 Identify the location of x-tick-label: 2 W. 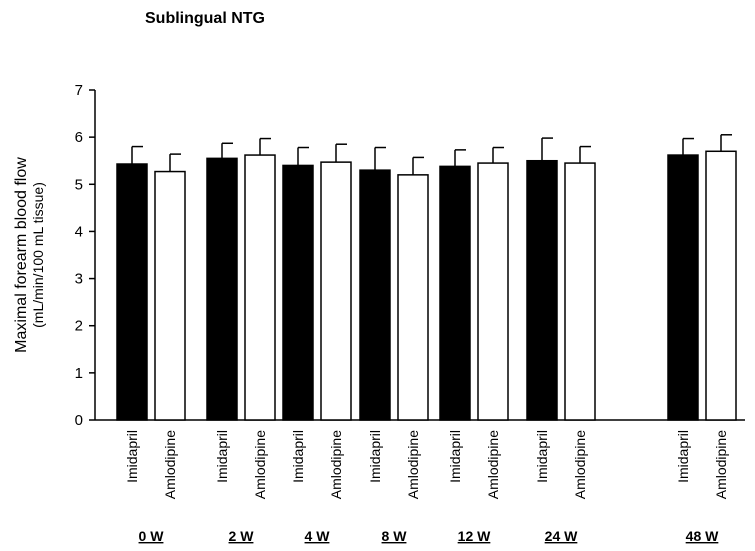
(242, 536).